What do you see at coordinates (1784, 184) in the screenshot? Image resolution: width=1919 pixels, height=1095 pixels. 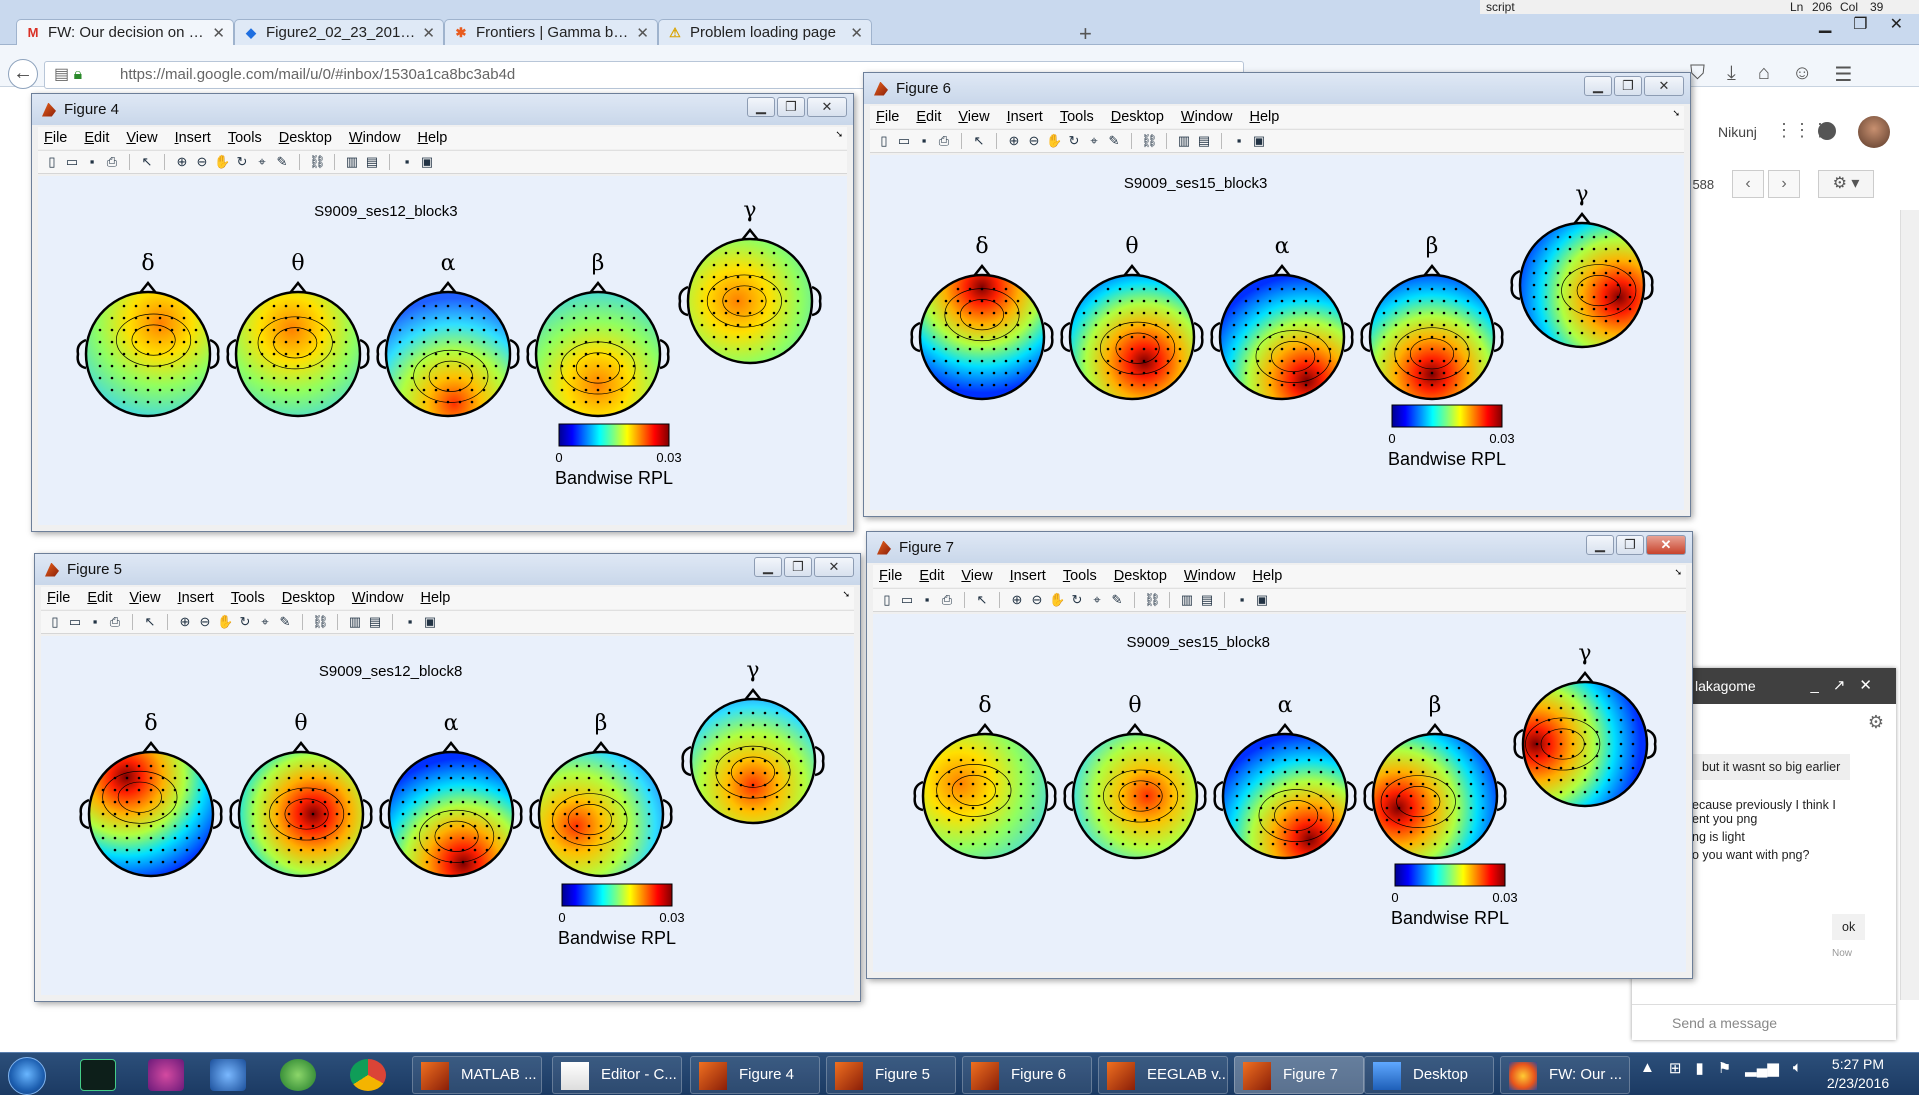 I see `newer-page-button: ›` at bounding box center [1784, 184].